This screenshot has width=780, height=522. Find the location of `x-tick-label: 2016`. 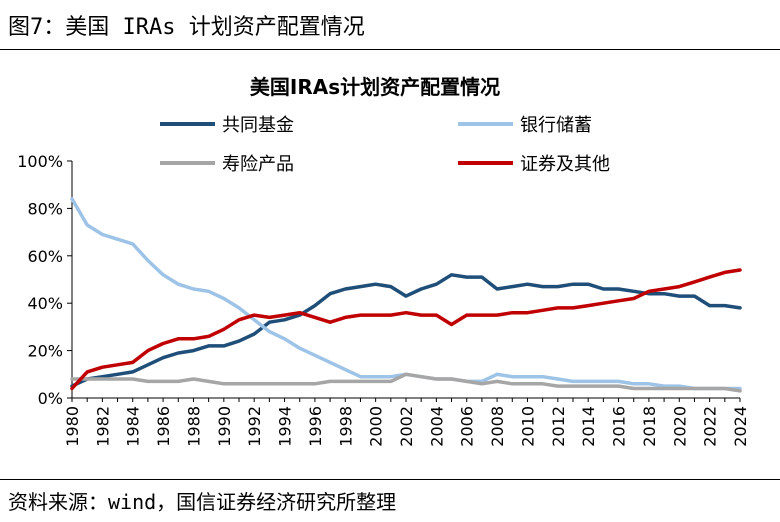

x-tick-label: 2016 is located at coordinates (619, 426).